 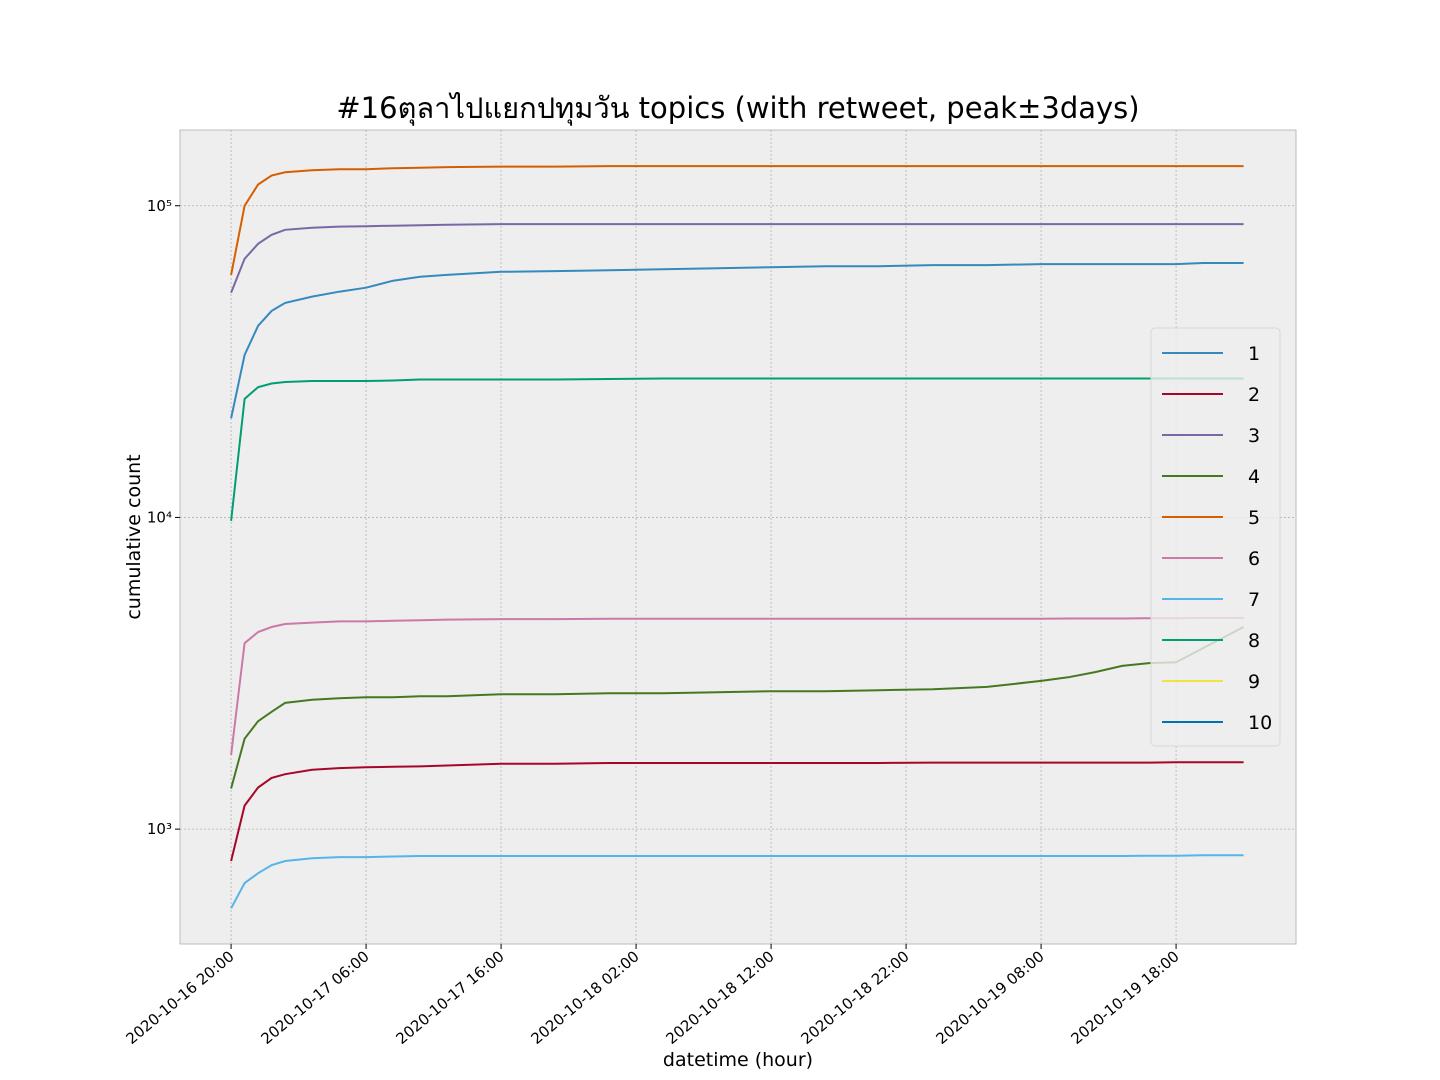 What do you see at coordinates (585, 997) in the screenshot?
I see `x-tick-label: 2020-10-18 02:00` at bounding box center [585, 997].